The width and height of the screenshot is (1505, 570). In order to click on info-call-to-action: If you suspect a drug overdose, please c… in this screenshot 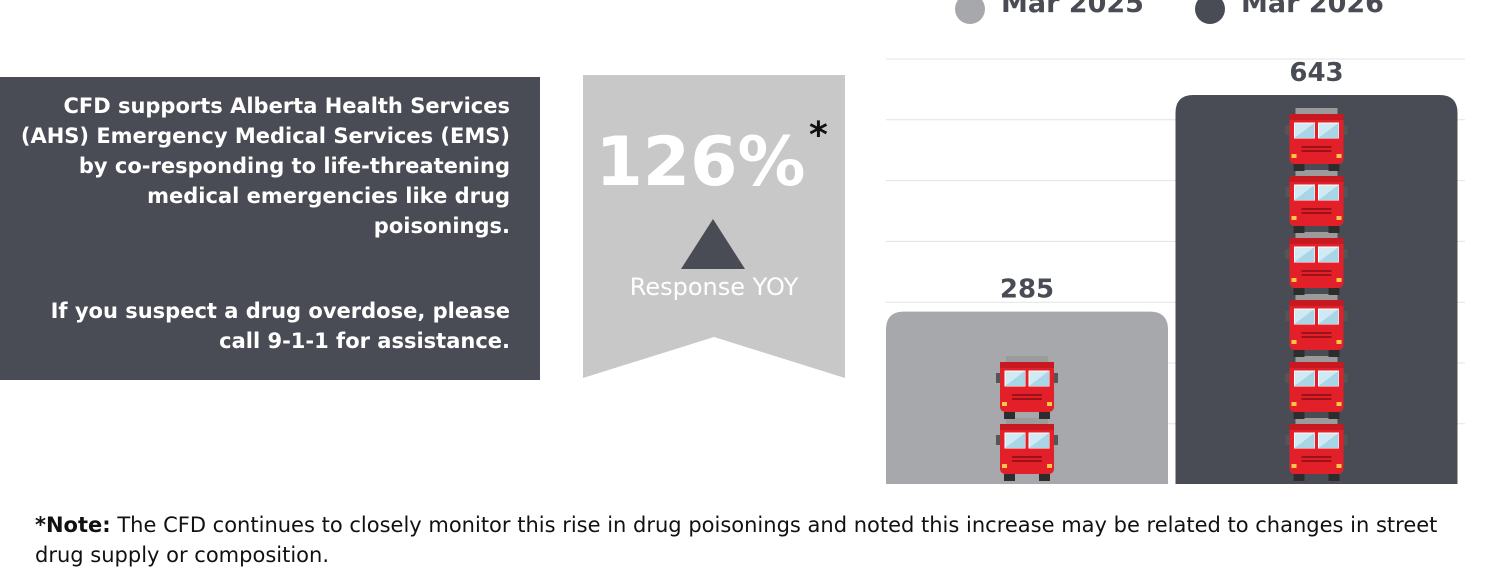, I will do `click(280, 326)`.